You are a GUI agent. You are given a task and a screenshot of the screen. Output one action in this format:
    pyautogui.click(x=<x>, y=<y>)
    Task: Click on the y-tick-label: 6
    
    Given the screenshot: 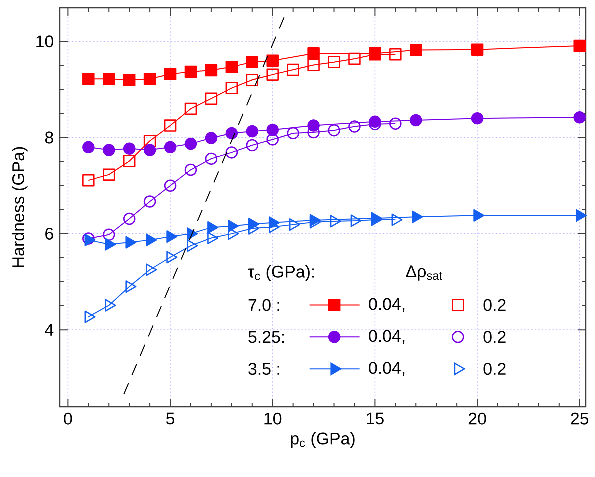 What is the action you would take?
    pyautogui.click(x=50, y=234)
    